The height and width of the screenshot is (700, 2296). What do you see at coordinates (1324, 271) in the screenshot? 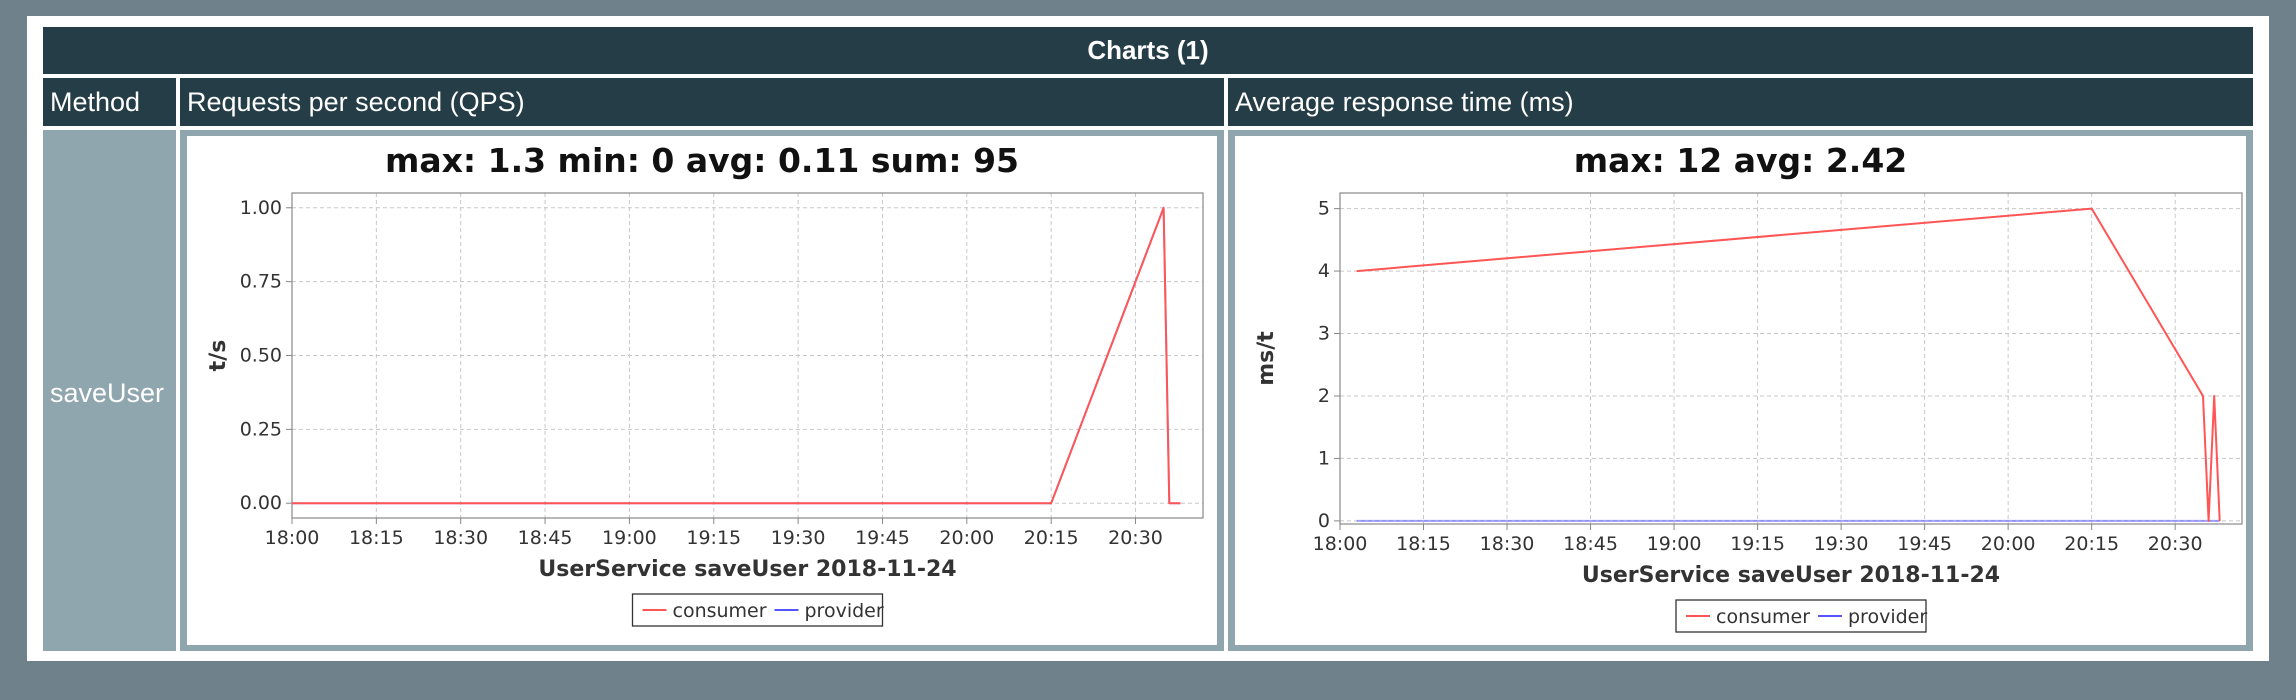
I see `y-tick-label: 4` at bounding box center [1324, 271].